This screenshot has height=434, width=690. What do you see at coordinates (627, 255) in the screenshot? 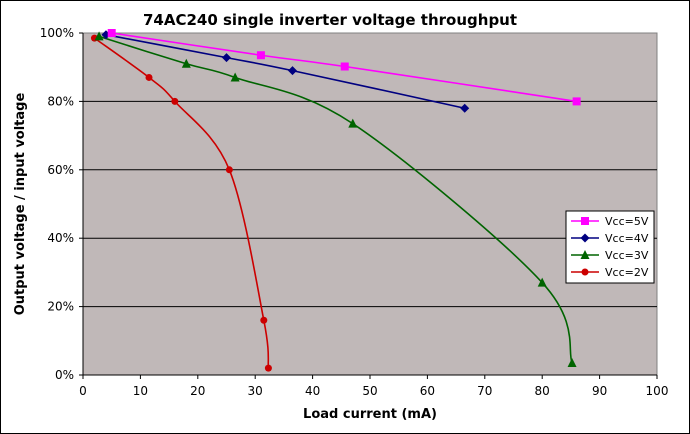
I see `legend-label-vcc-3v: Vcc=3V` at bounding box center [627, 255].